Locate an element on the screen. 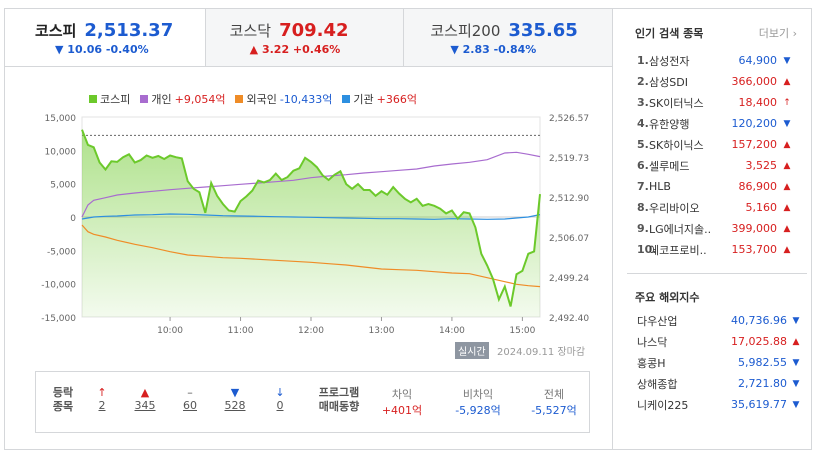 The height and width of the screenshot is (454, 816). program-value: +401억 is located at coordinates (402, 410).